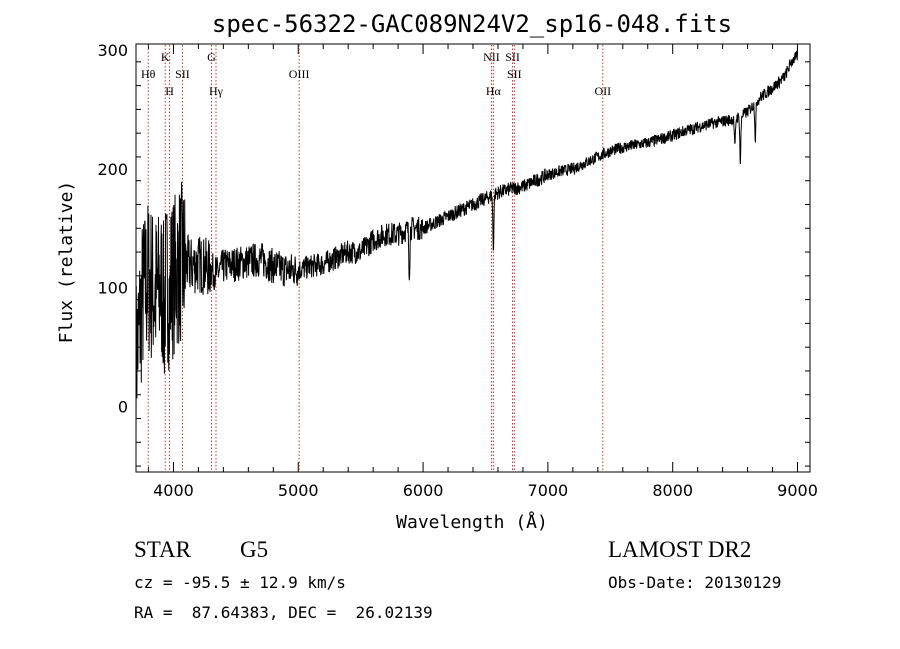  Describe the element at coordinates (298, 490) in the screenshot. I see `x-tick-label: 5000` at that location.